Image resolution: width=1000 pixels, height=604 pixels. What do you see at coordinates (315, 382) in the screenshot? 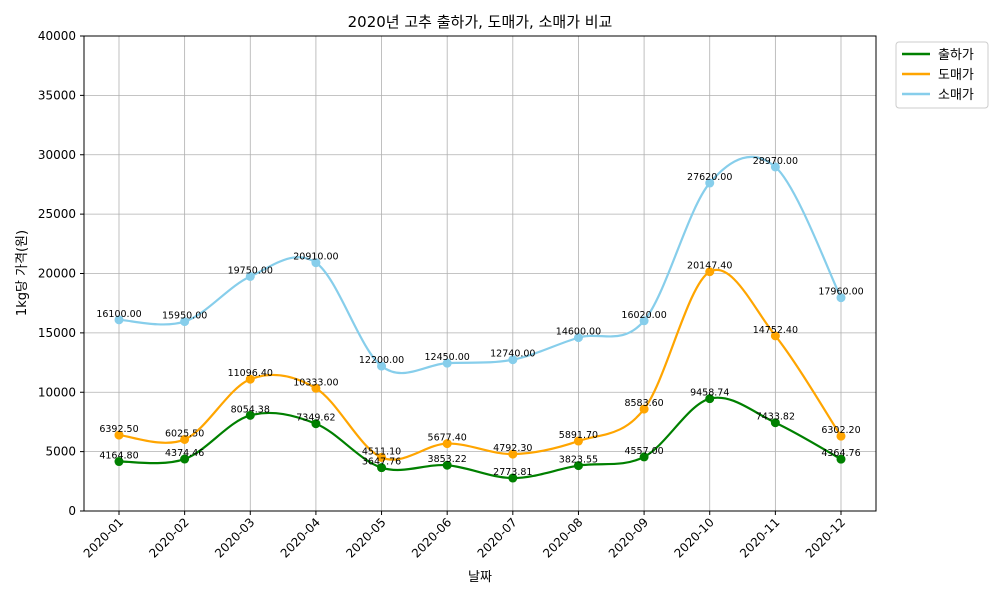
I see `data-label: 10333.00` at bounding box center [315, 382].